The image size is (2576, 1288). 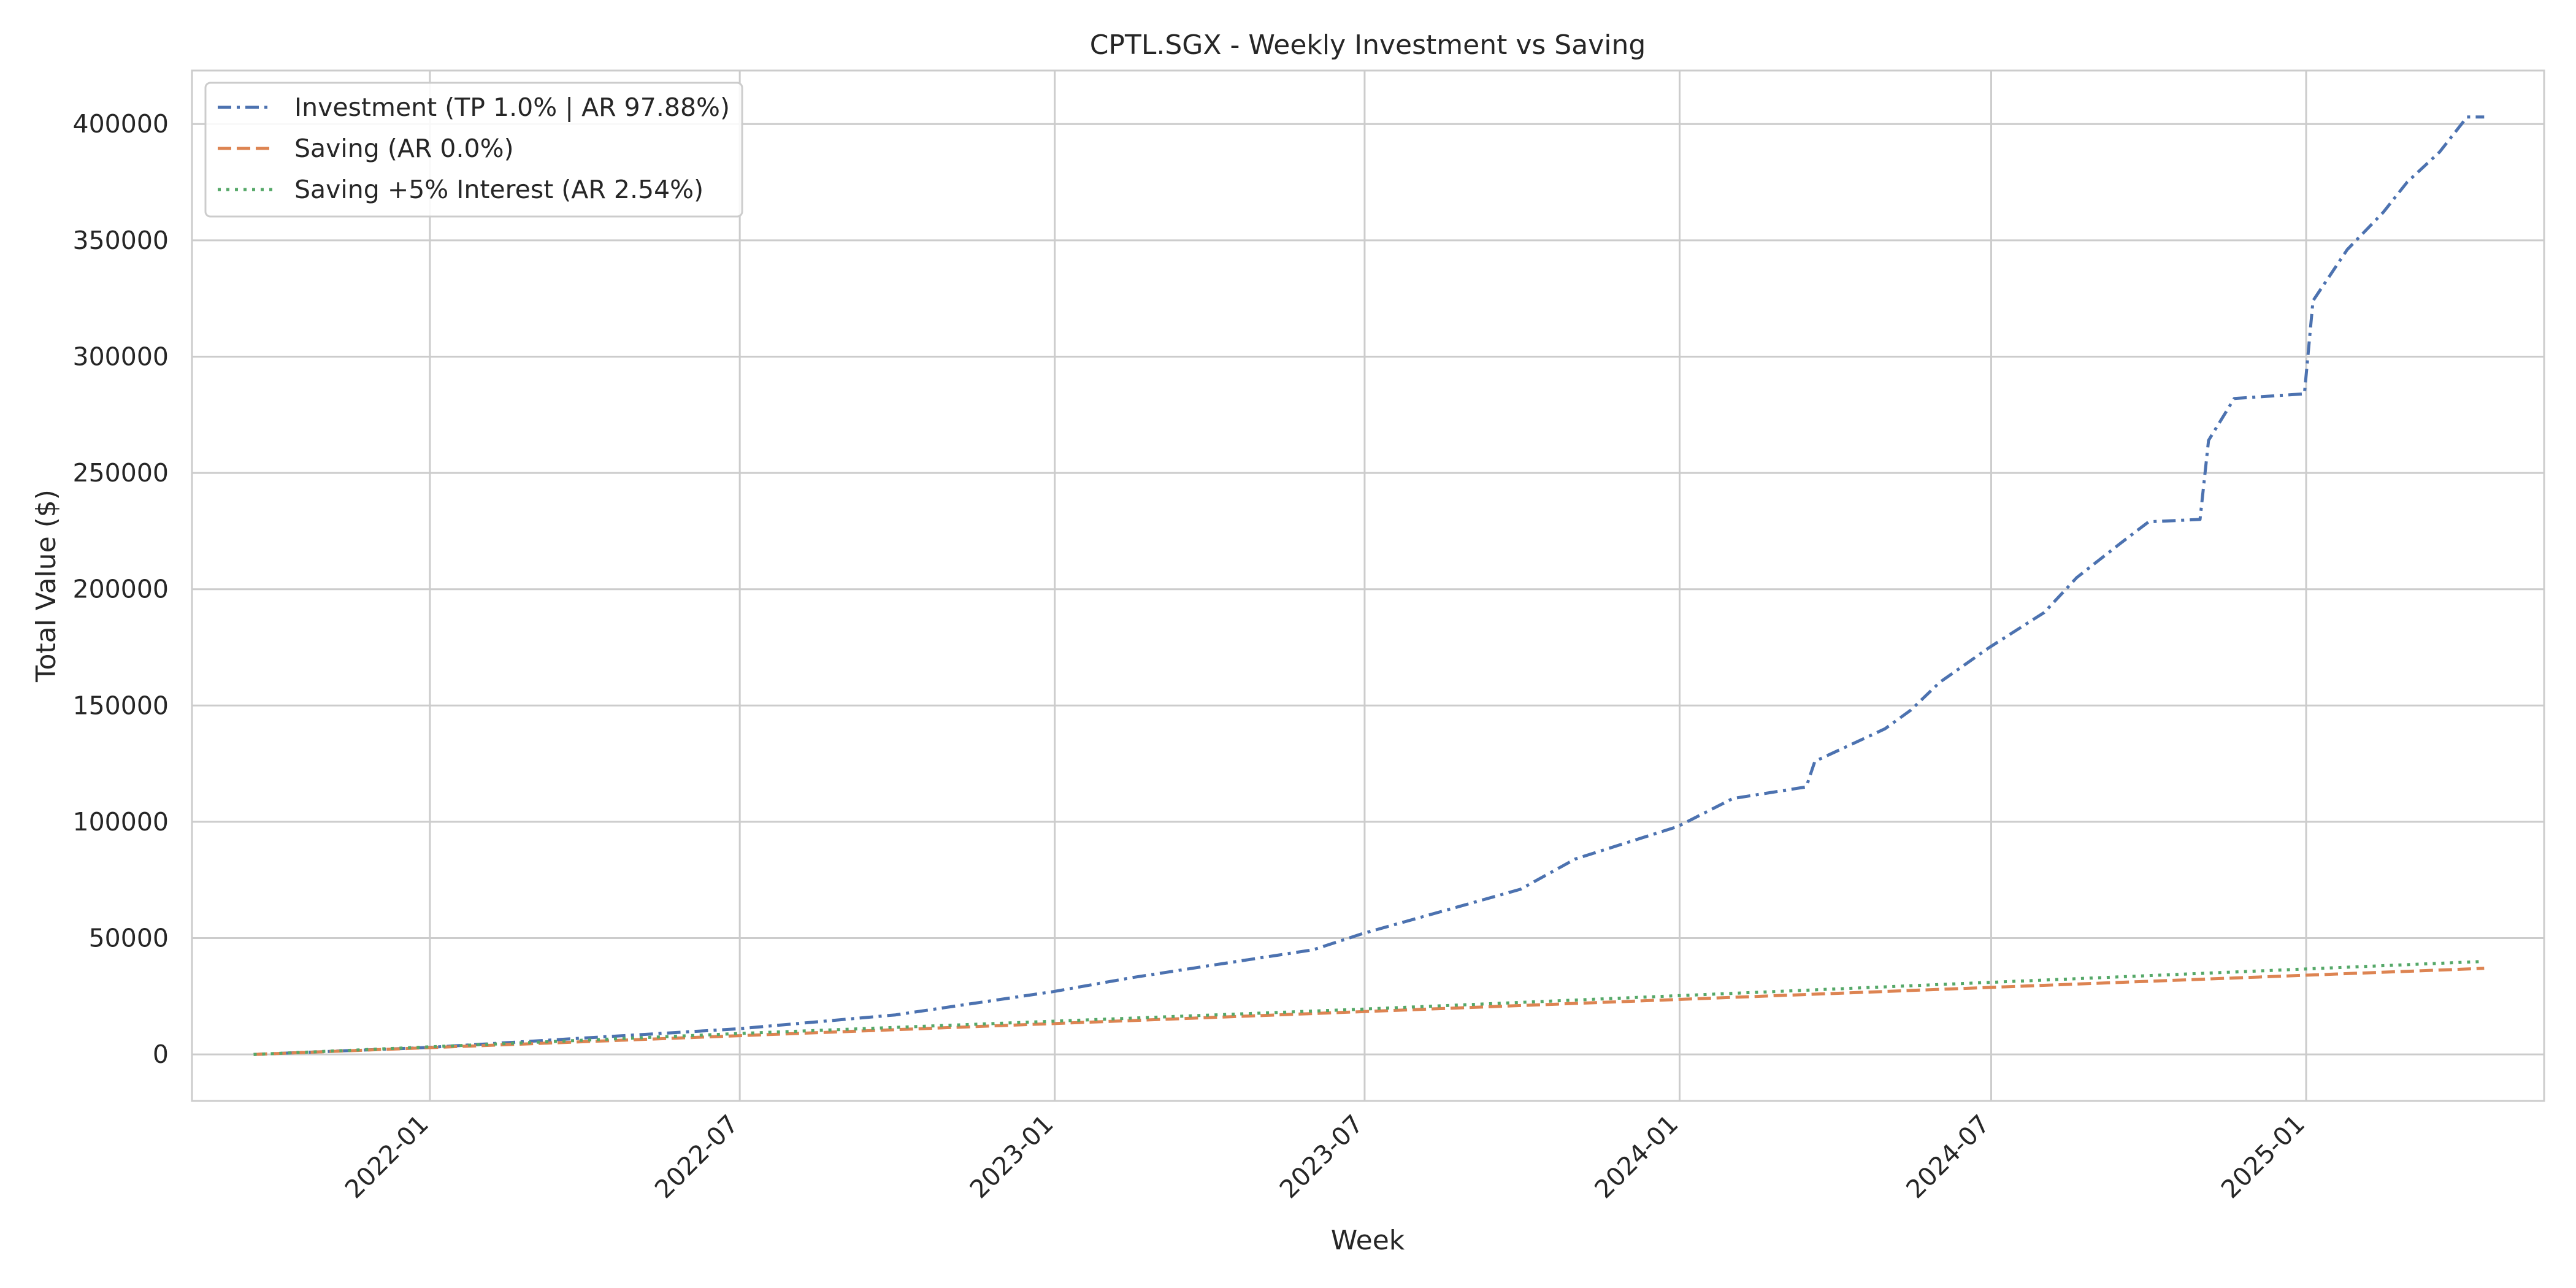 What do you see at coordinates (120, 356) in the screenshot?
I see `y-tick-label: 300000` at bounding box center [120, 356].